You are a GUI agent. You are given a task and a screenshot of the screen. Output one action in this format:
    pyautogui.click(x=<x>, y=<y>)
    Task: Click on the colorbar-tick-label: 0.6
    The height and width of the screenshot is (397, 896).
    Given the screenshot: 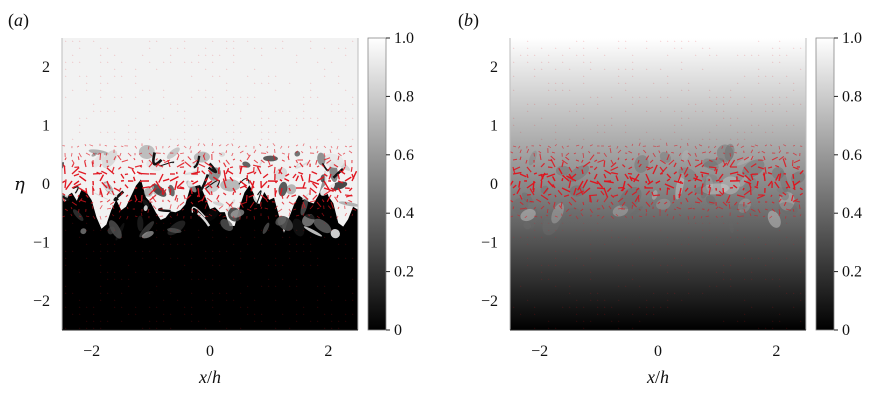 What is the action you would take?
    pyautogui.click(x=852, y=155)
    